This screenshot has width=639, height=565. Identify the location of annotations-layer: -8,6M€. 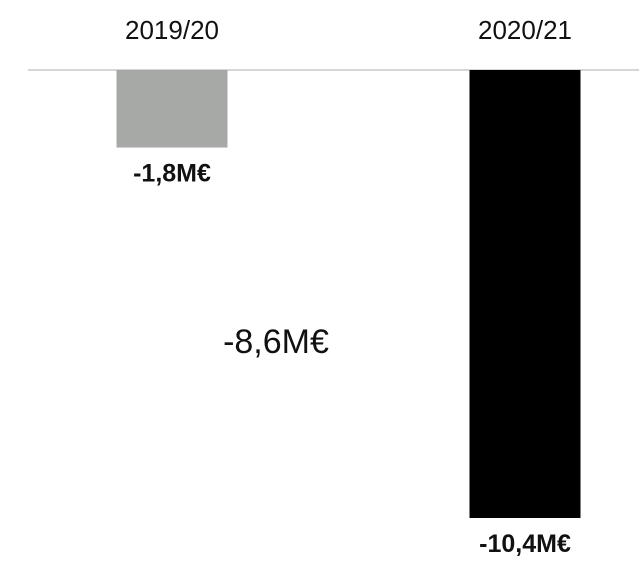
(276, 342).